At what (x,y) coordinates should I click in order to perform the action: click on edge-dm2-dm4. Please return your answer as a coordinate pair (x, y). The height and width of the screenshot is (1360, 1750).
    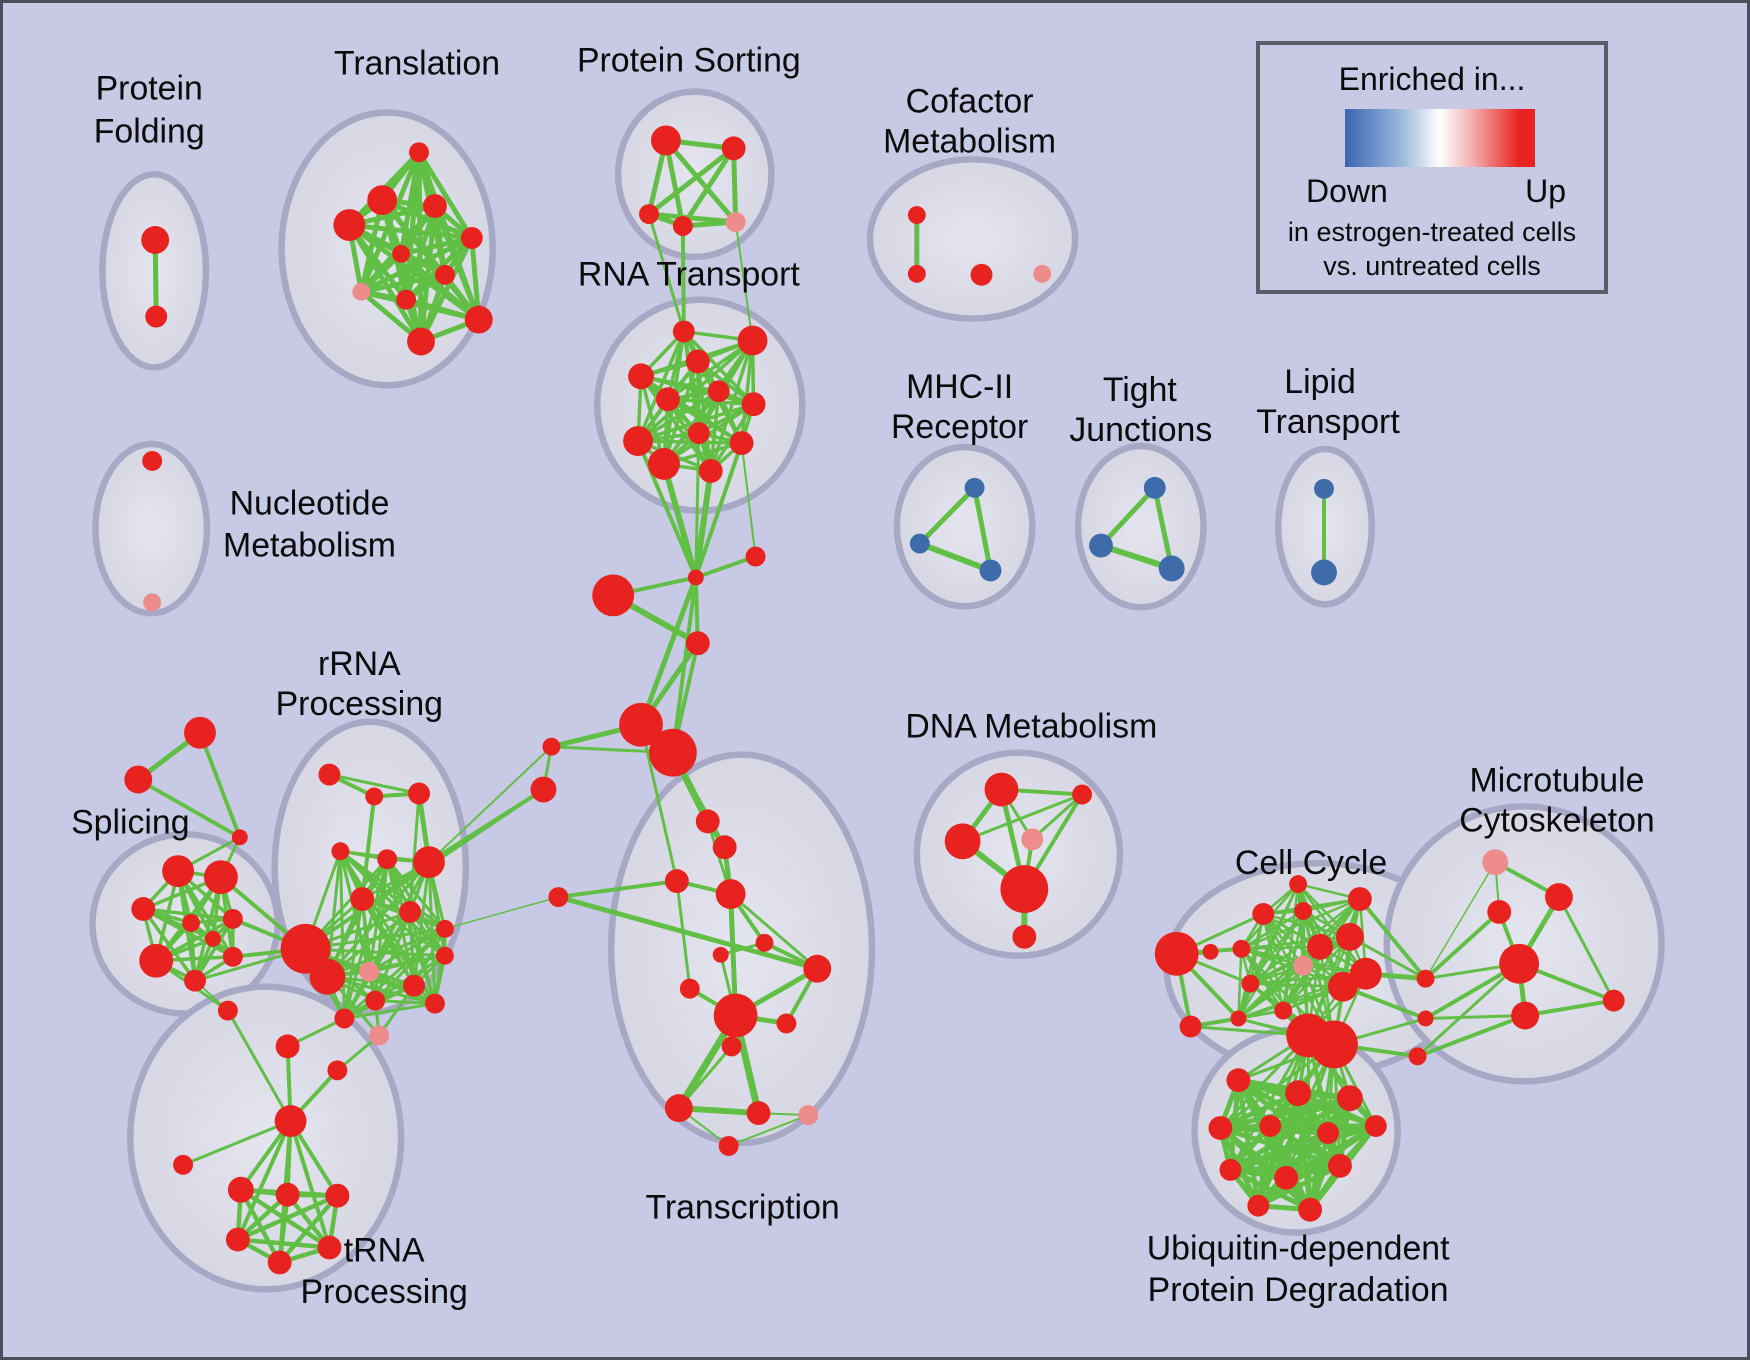
    Looking at the image, I should click on (1057, 816).